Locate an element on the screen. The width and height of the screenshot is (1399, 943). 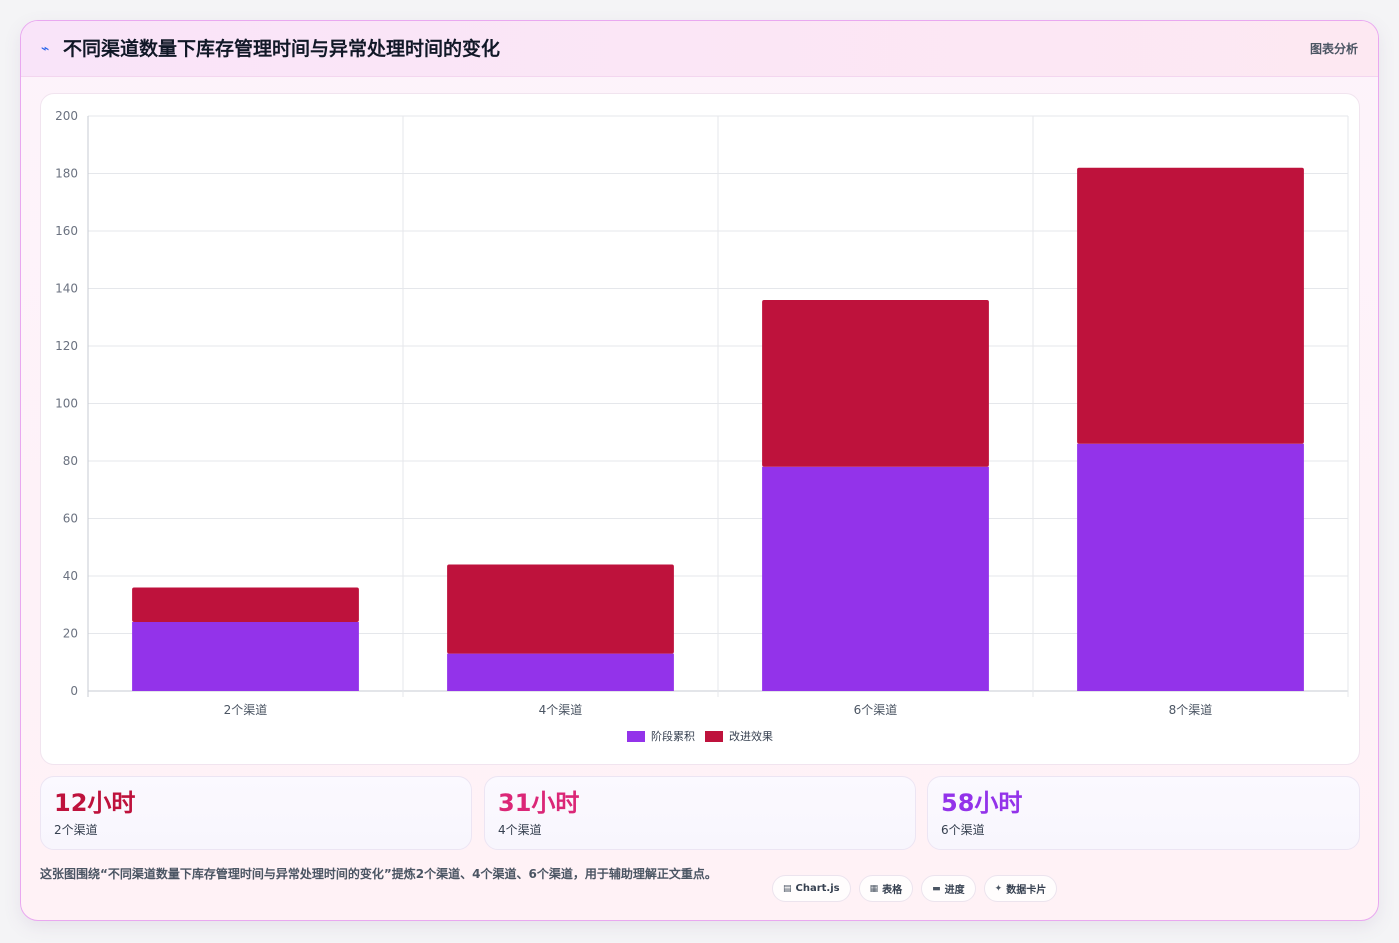
stat-value: 12小时 is located at coordinates (95, 803).